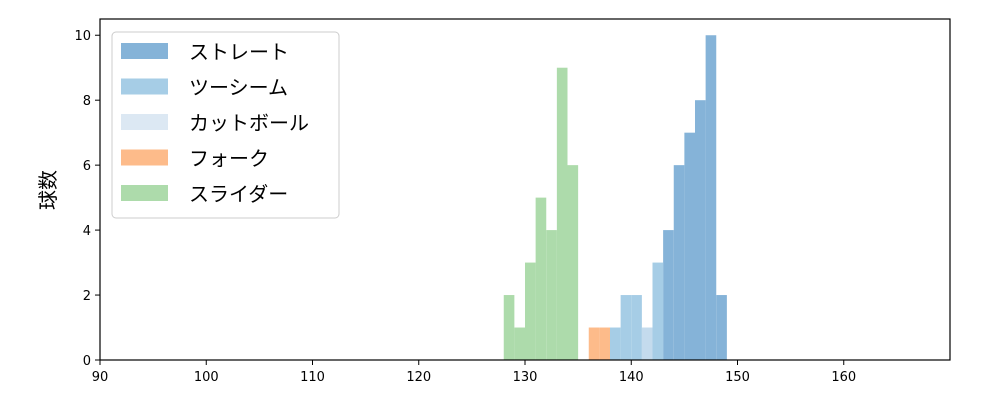 The image size is (1000, 400). Describe the element at coordinates (530, 311) in the screenshot. I see `bar-スライダー-130` at that location.